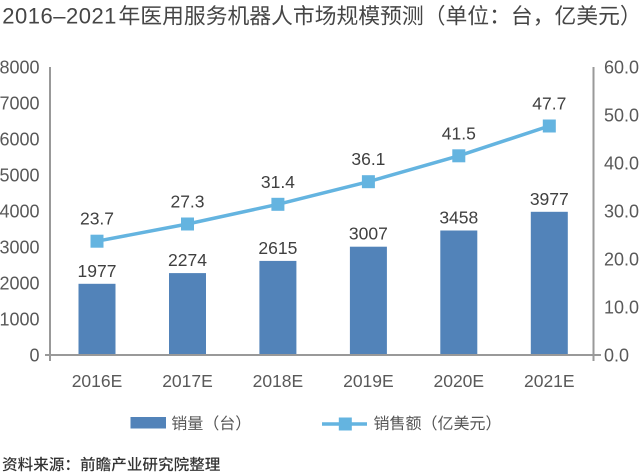  Describe the element at coordinates (20, 68) in the screenshot. I see `svg-text: 8000` at that location.